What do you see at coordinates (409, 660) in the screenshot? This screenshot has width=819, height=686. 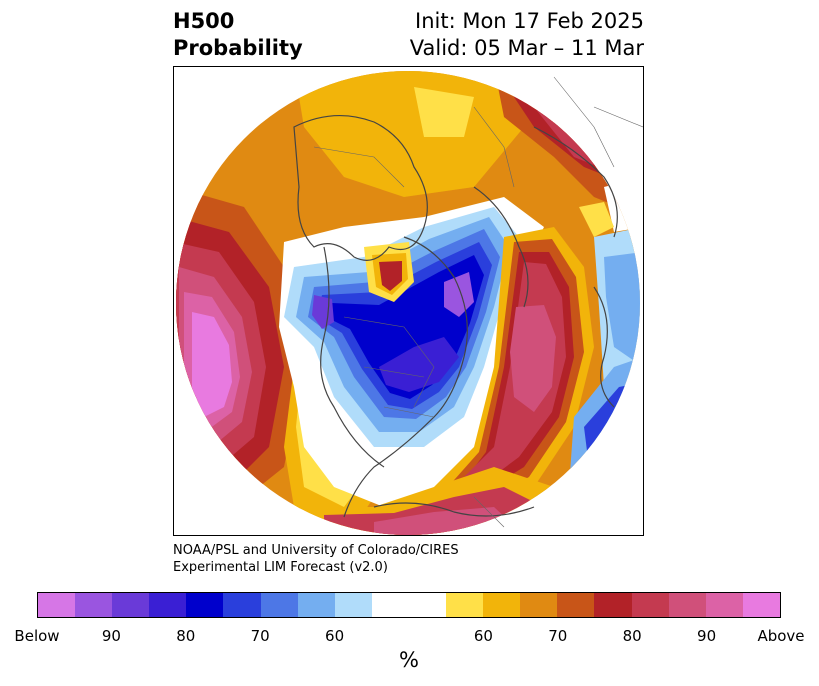 I see `colorbar-unit-label: %` at bounding box center [409, 660].